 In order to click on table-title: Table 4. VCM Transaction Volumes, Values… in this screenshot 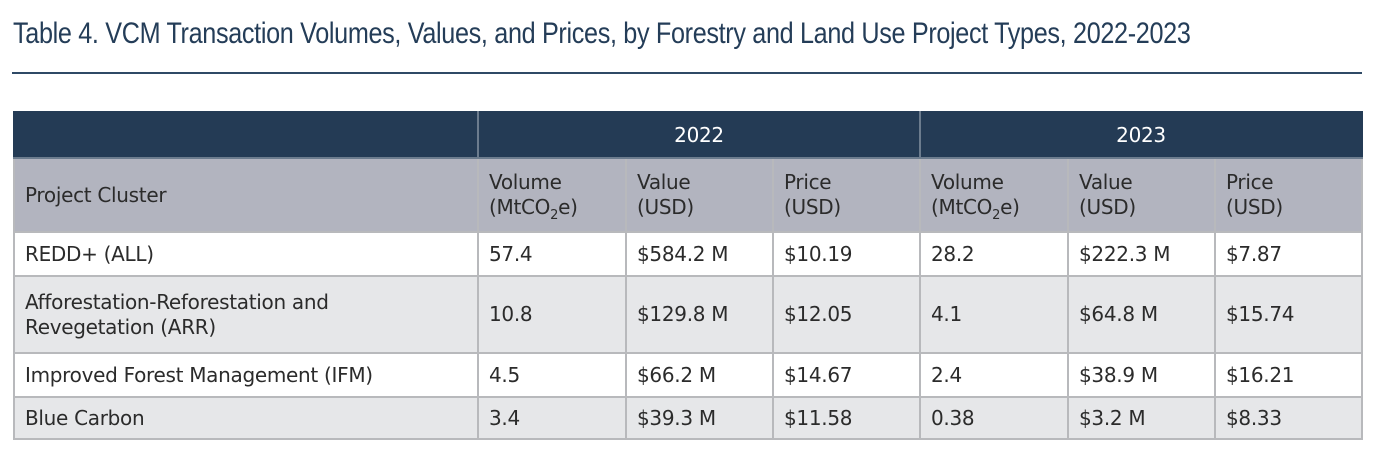, I will do `click(602, 33)`.